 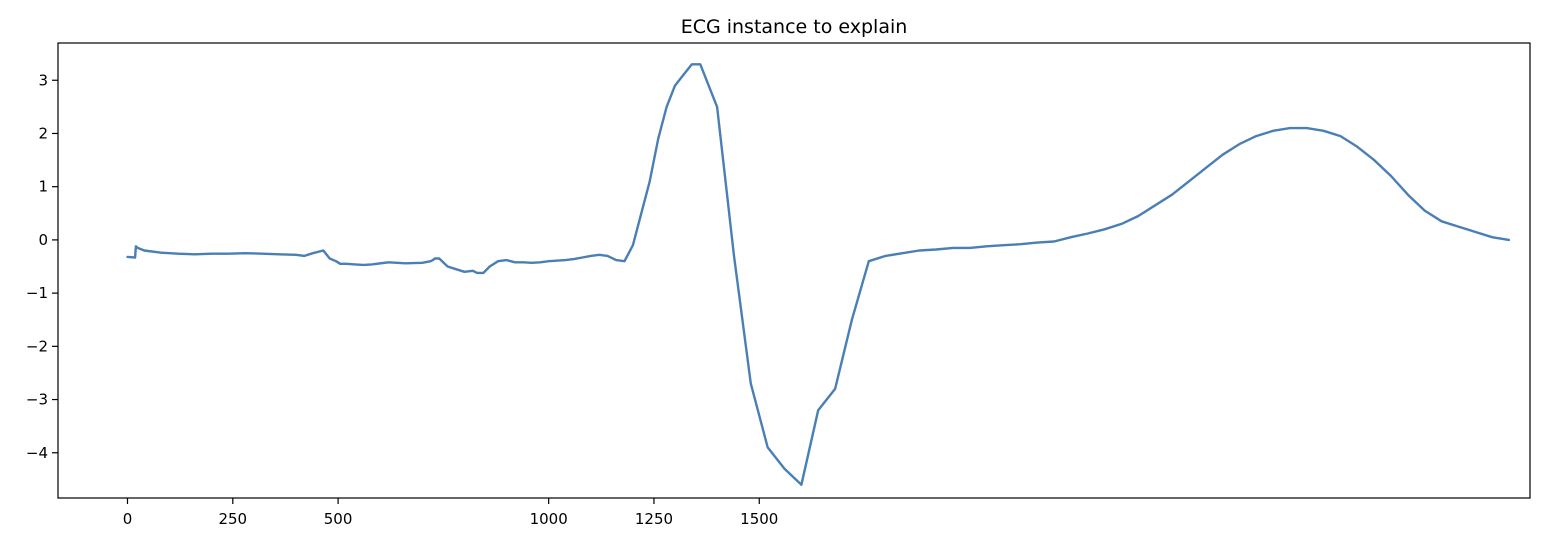 What do you see at coordinates (37, 346) in the screenshot?
I see `y-tick-label: −2` at bounding box center [37, 346].